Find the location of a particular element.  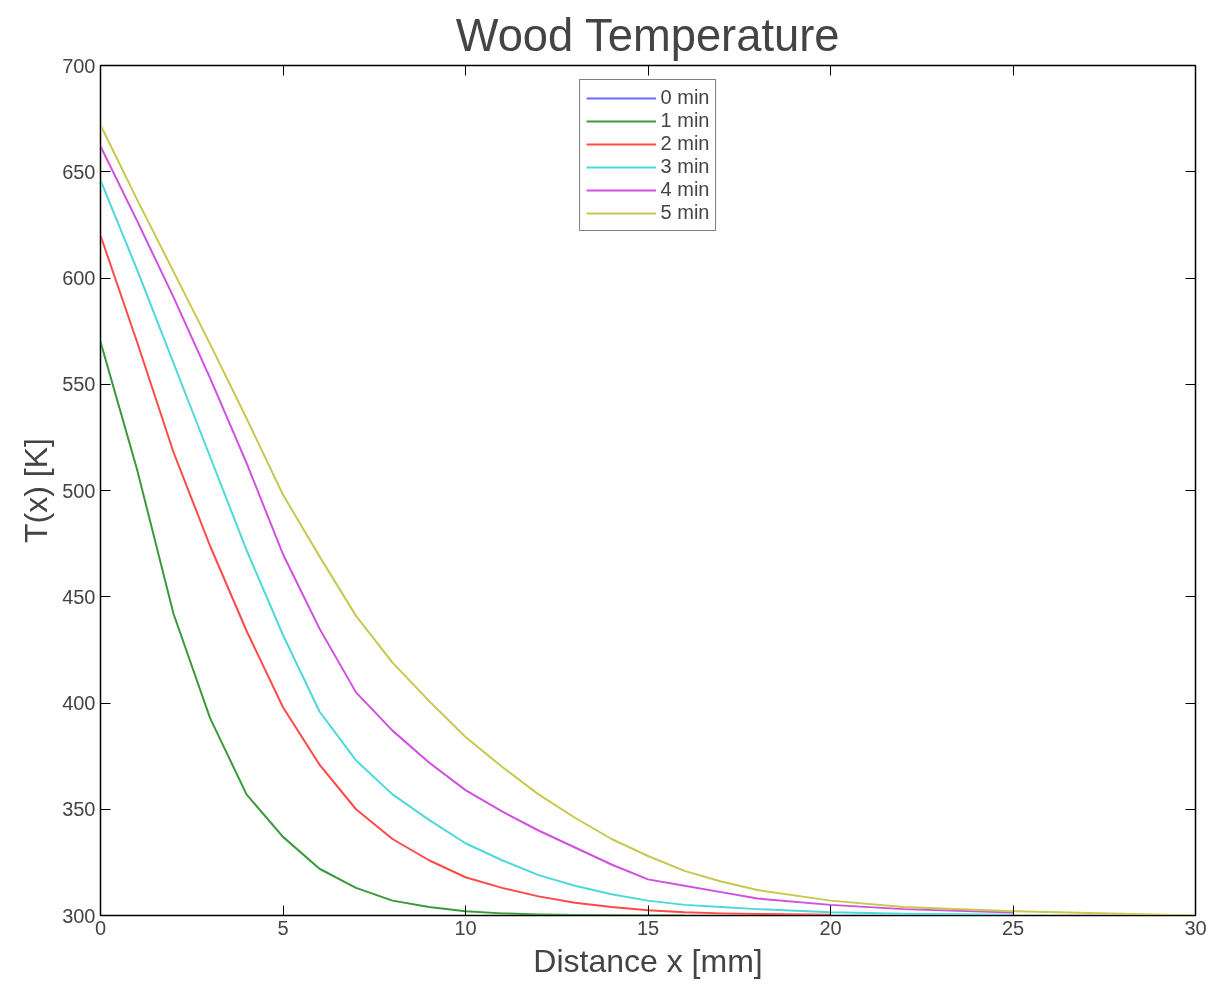

x-tick-label: 5 is located at coordinates (283, 927).